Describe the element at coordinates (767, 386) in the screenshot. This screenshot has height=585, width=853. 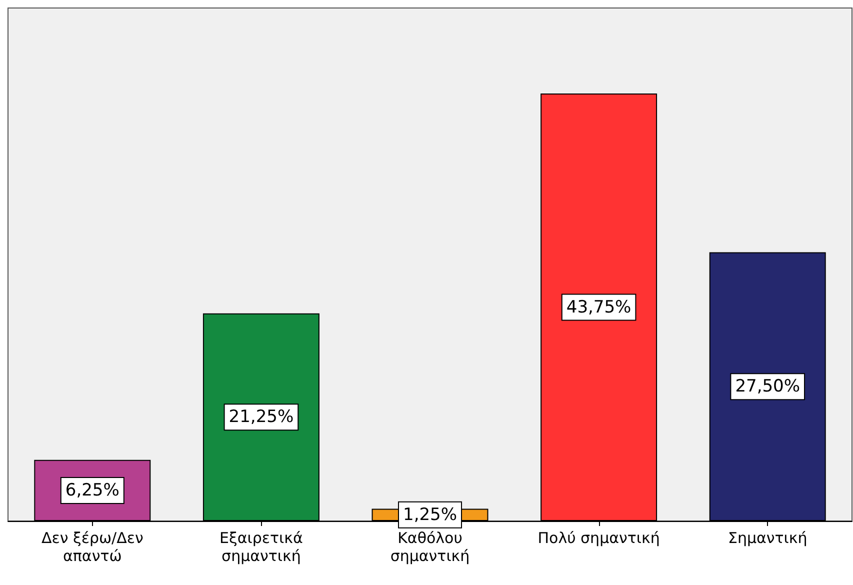
I see `data-label: 27,50%` at that location.